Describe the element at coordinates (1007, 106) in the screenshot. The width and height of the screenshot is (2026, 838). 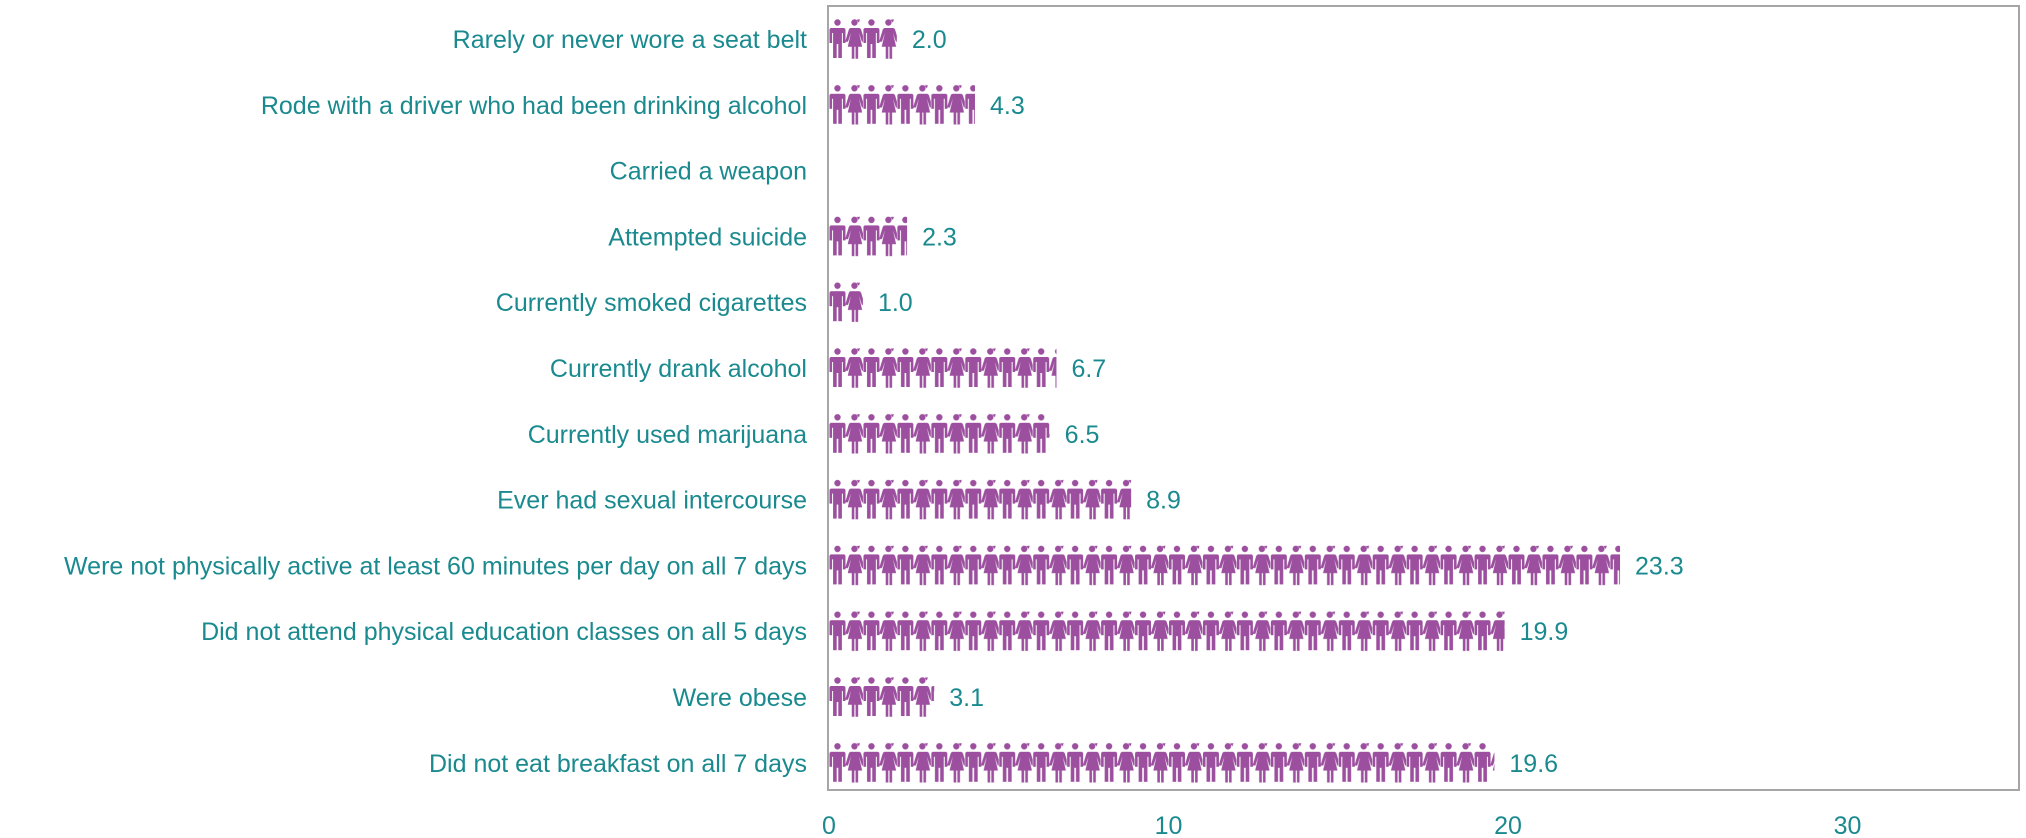
I see `value-label: 4.3` at that location.